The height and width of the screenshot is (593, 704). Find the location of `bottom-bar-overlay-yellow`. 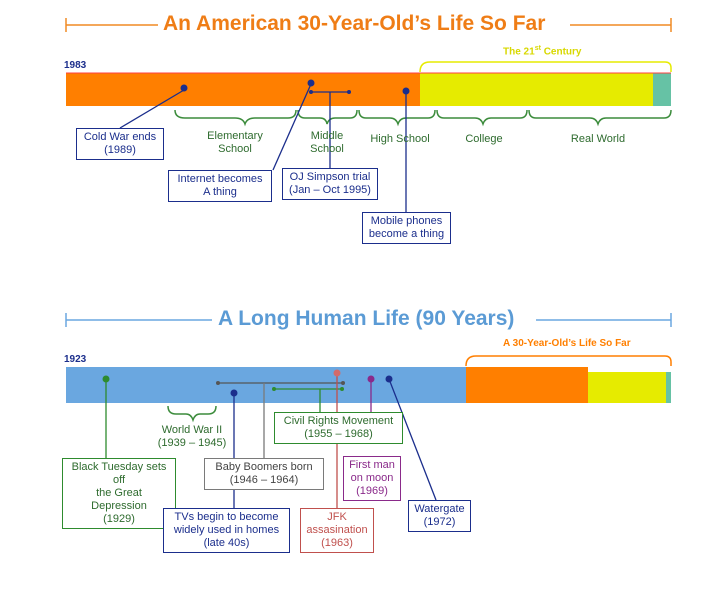

bottom-bar-overlay-yellow is located at coordinates (627, 387).